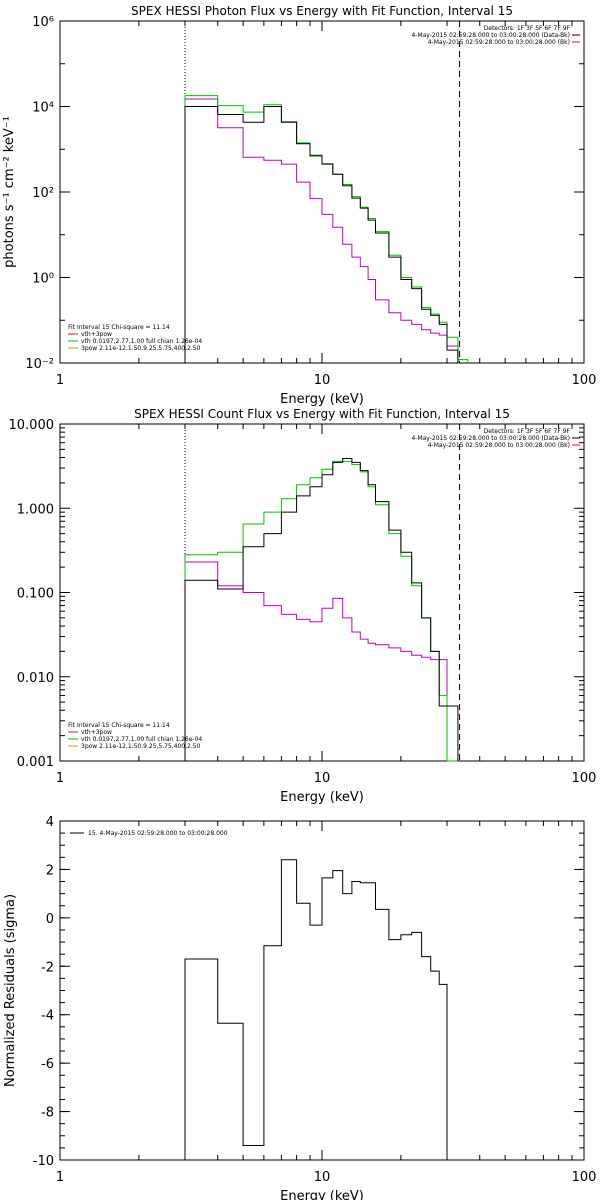 Image resolution: width=600 pixels, height=1200 pixels. I want to click on y-axis-label: Normalized Residuals (sigma), so click(10, 990).